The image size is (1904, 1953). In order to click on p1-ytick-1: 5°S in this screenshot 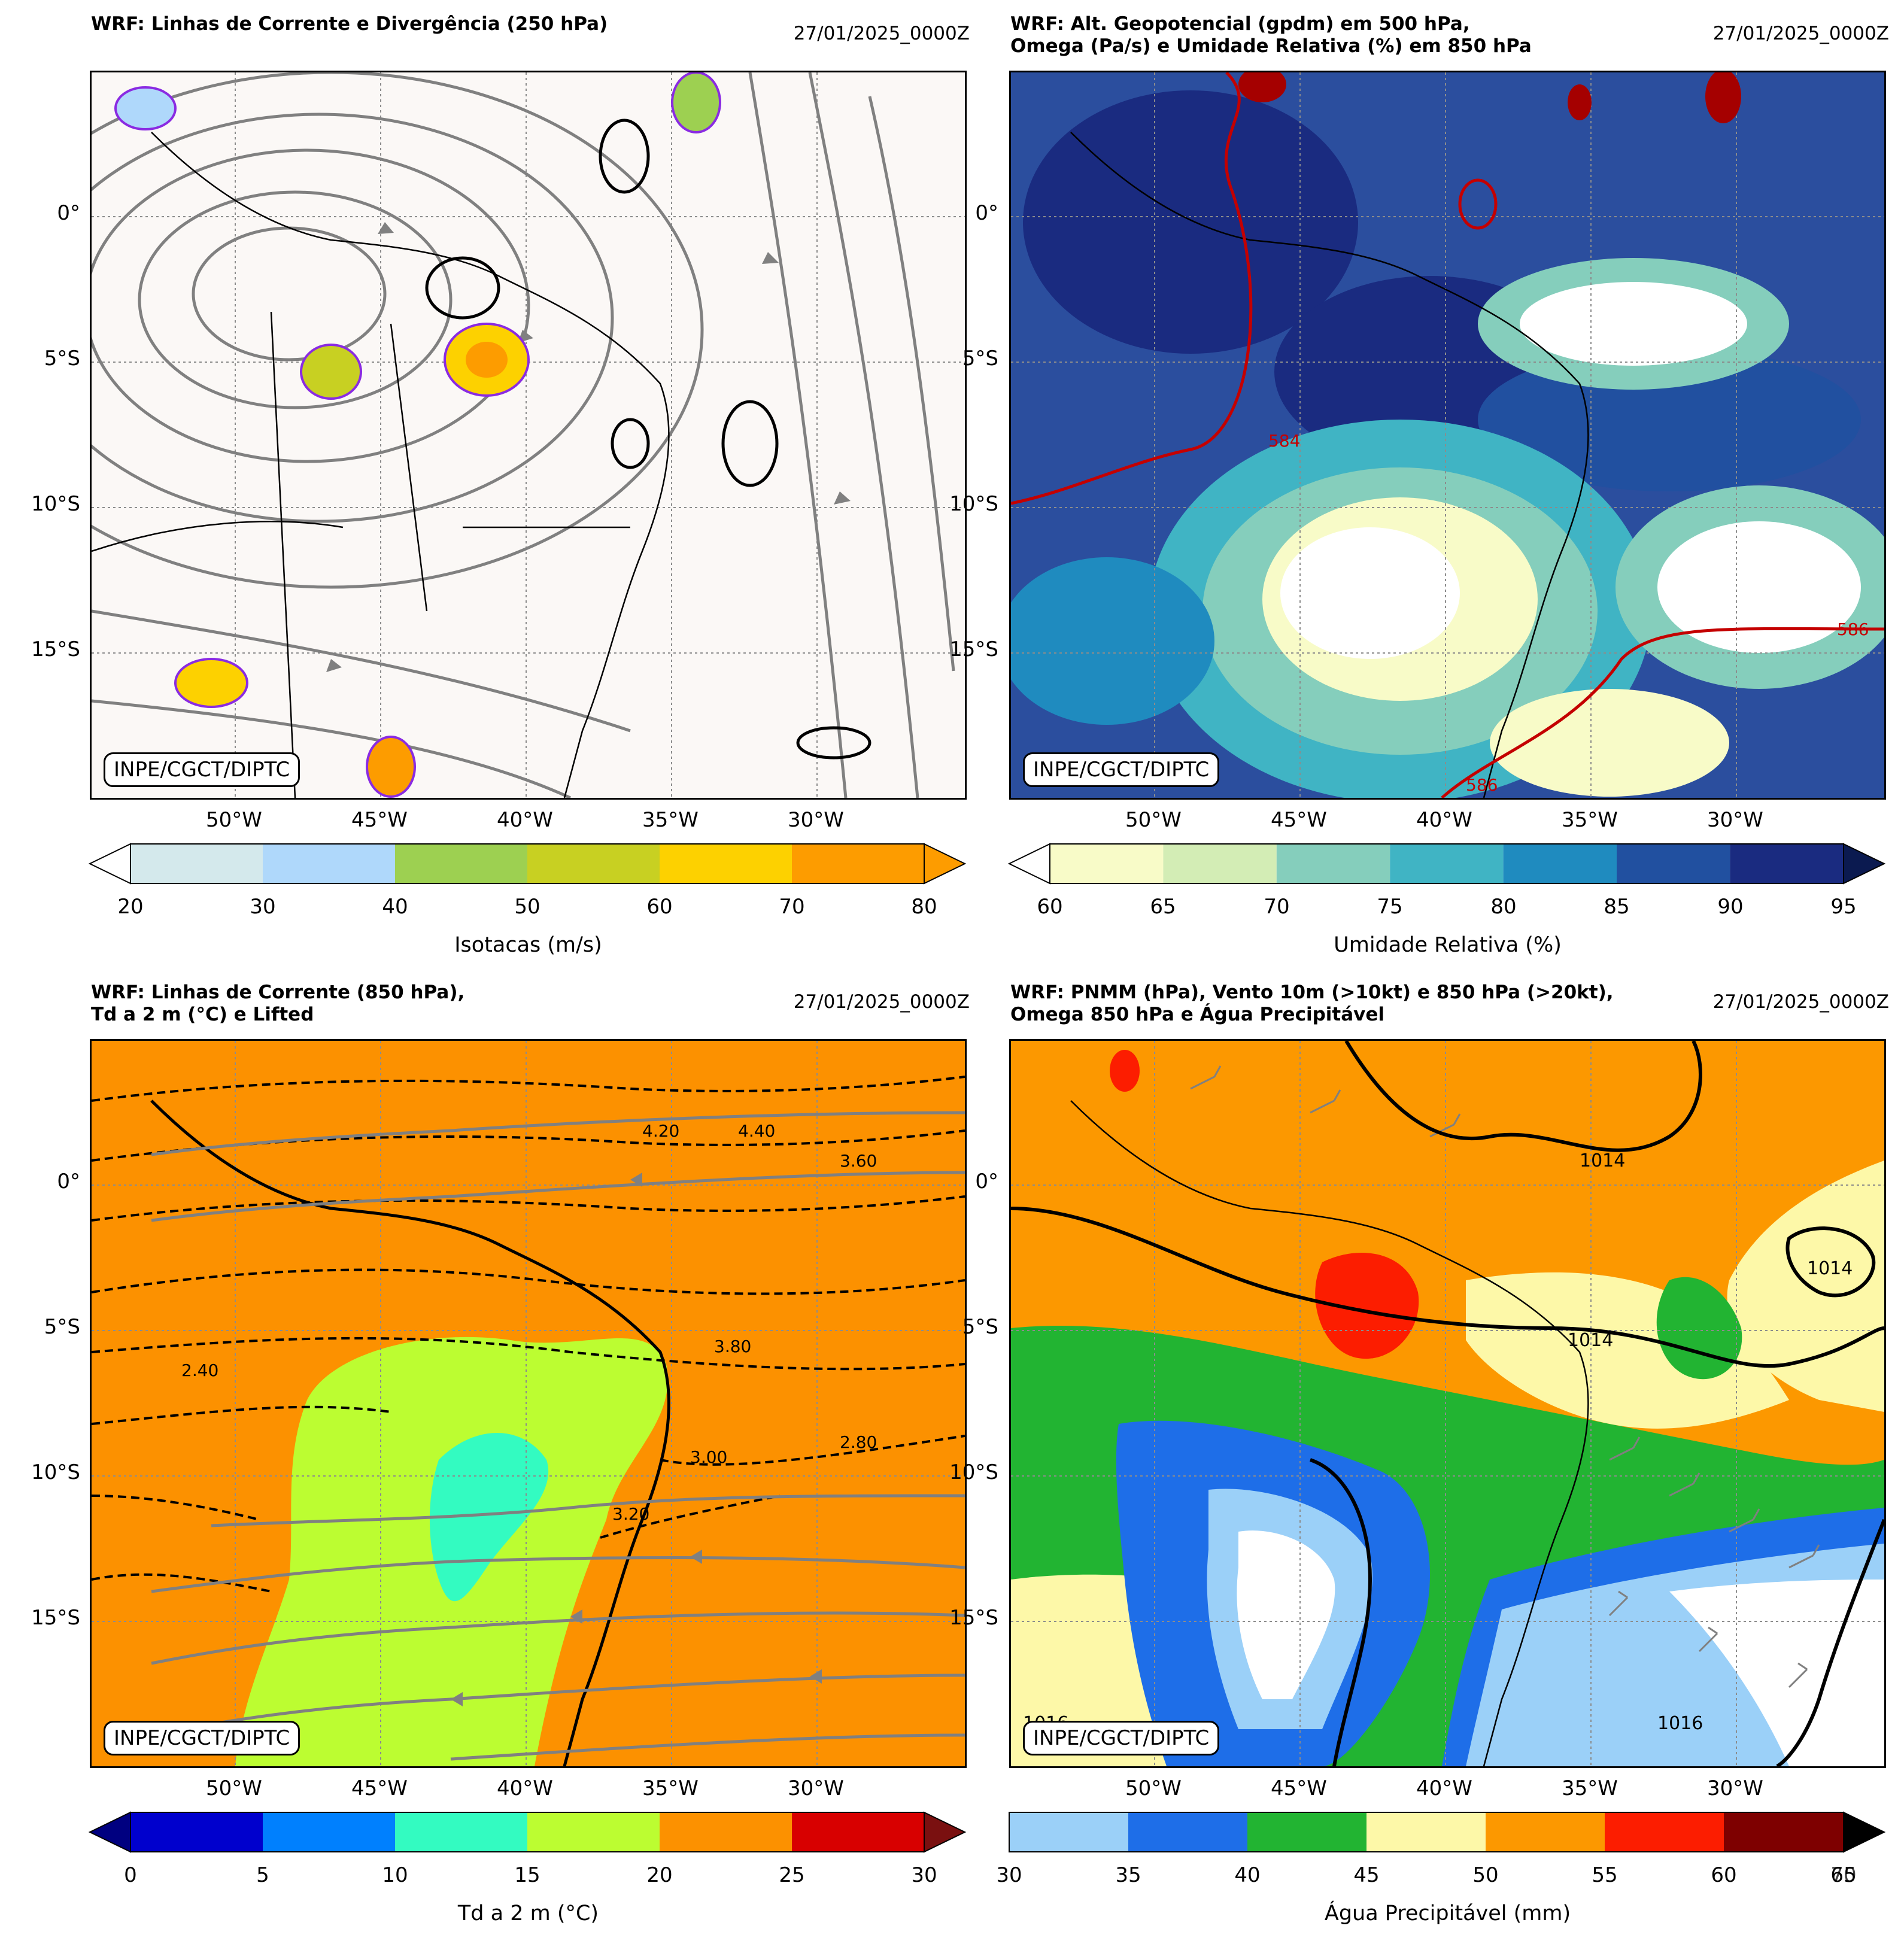, I will do `click(62, 358)`.